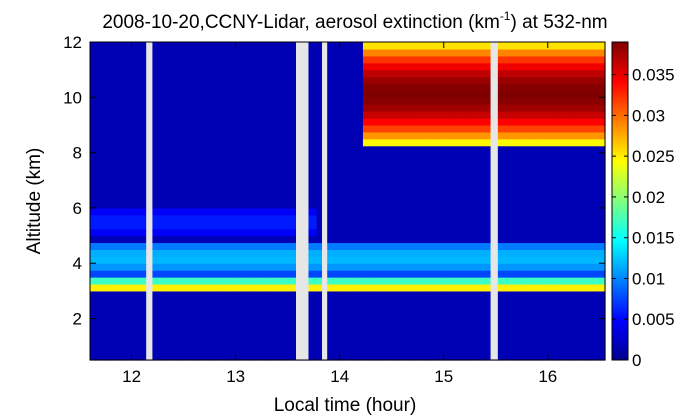 Image resolution: width=700 pixels, height=420 pixels. I want to click on y-tick-label: 12, so click(72, 42).